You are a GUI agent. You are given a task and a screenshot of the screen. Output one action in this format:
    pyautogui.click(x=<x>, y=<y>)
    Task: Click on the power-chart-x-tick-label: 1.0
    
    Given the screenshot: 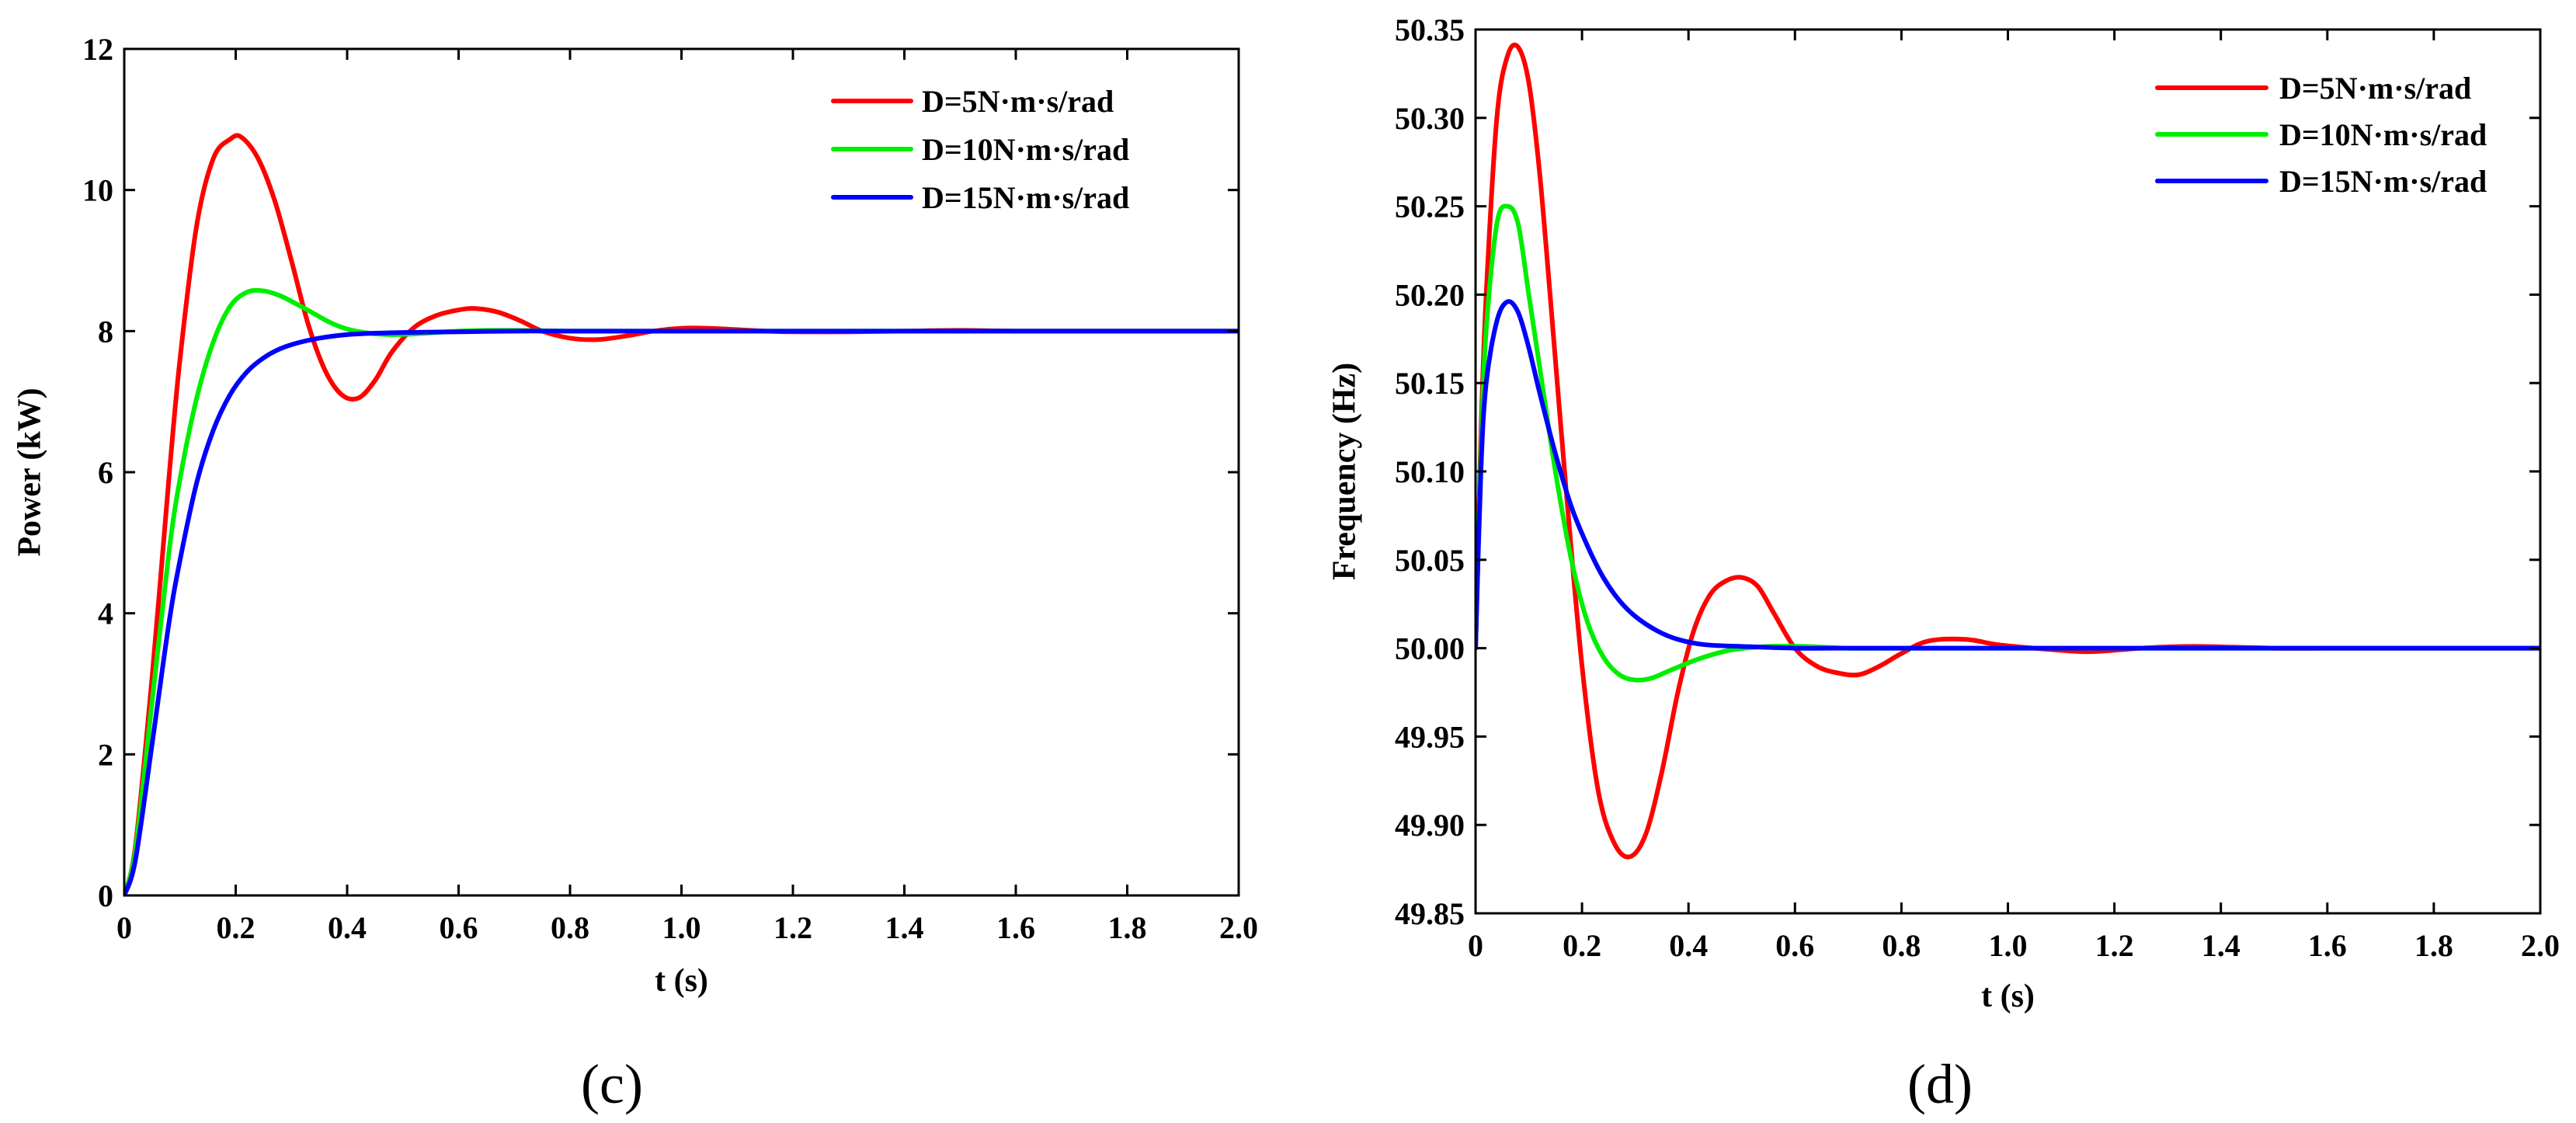 What is the action you would take?
    pyautogui.click(x=681, y=927)
    